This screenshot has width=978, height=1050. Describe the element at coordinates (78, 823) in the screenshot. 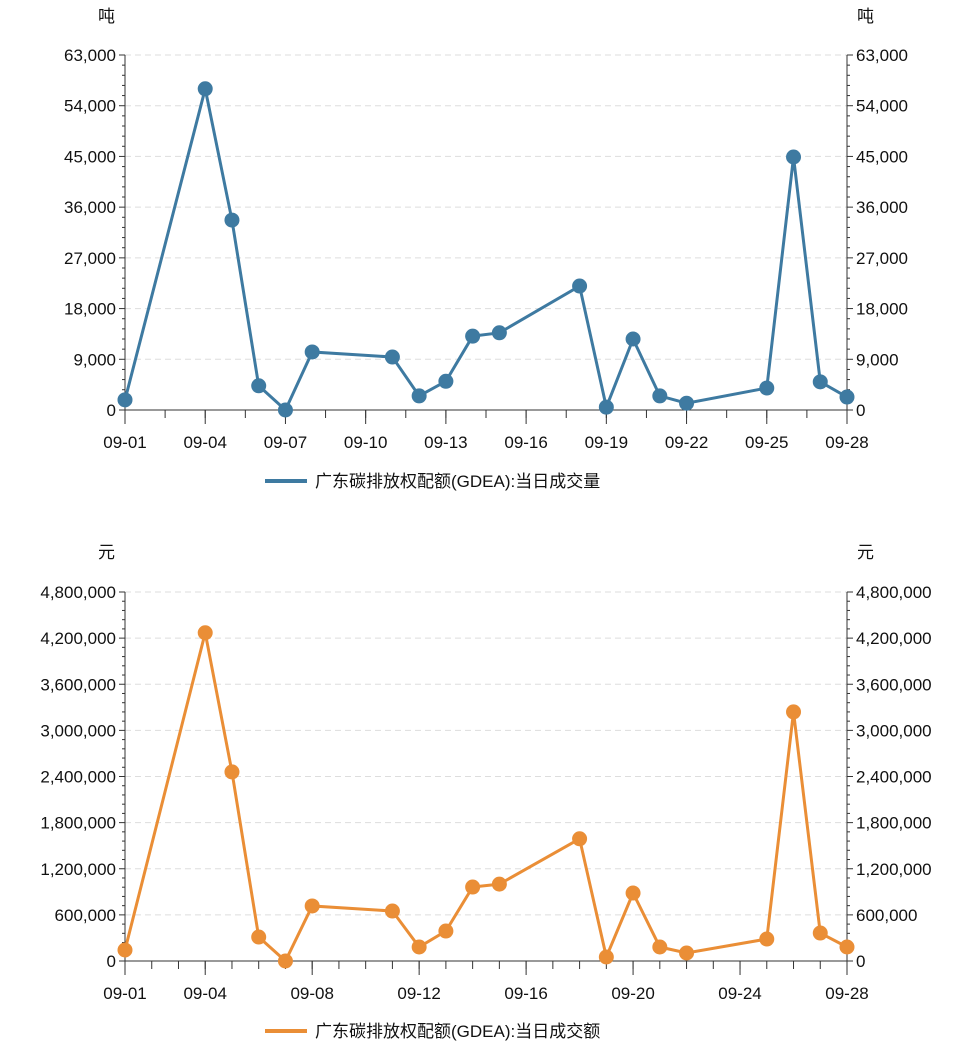

I see `y-tick-label-left: 1,800,000` at that location.